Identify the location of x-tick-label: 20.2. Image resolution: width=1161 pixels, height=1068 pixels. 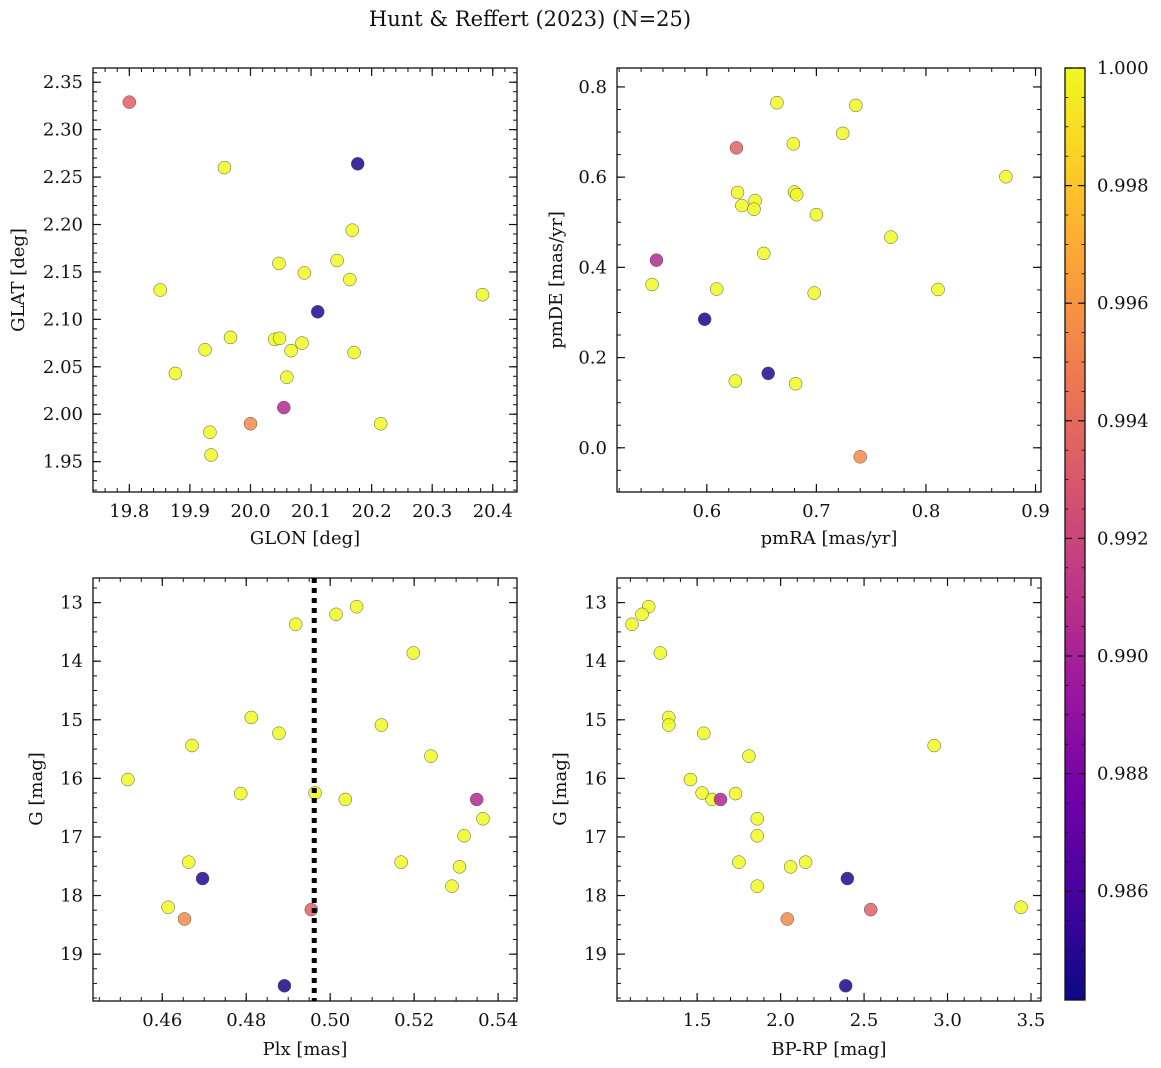
(372, 511).